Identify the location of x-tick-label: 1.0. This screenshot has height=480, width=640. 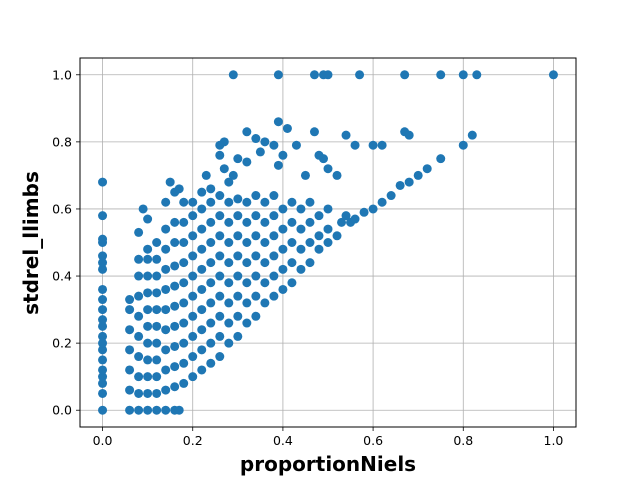
(554, 440).